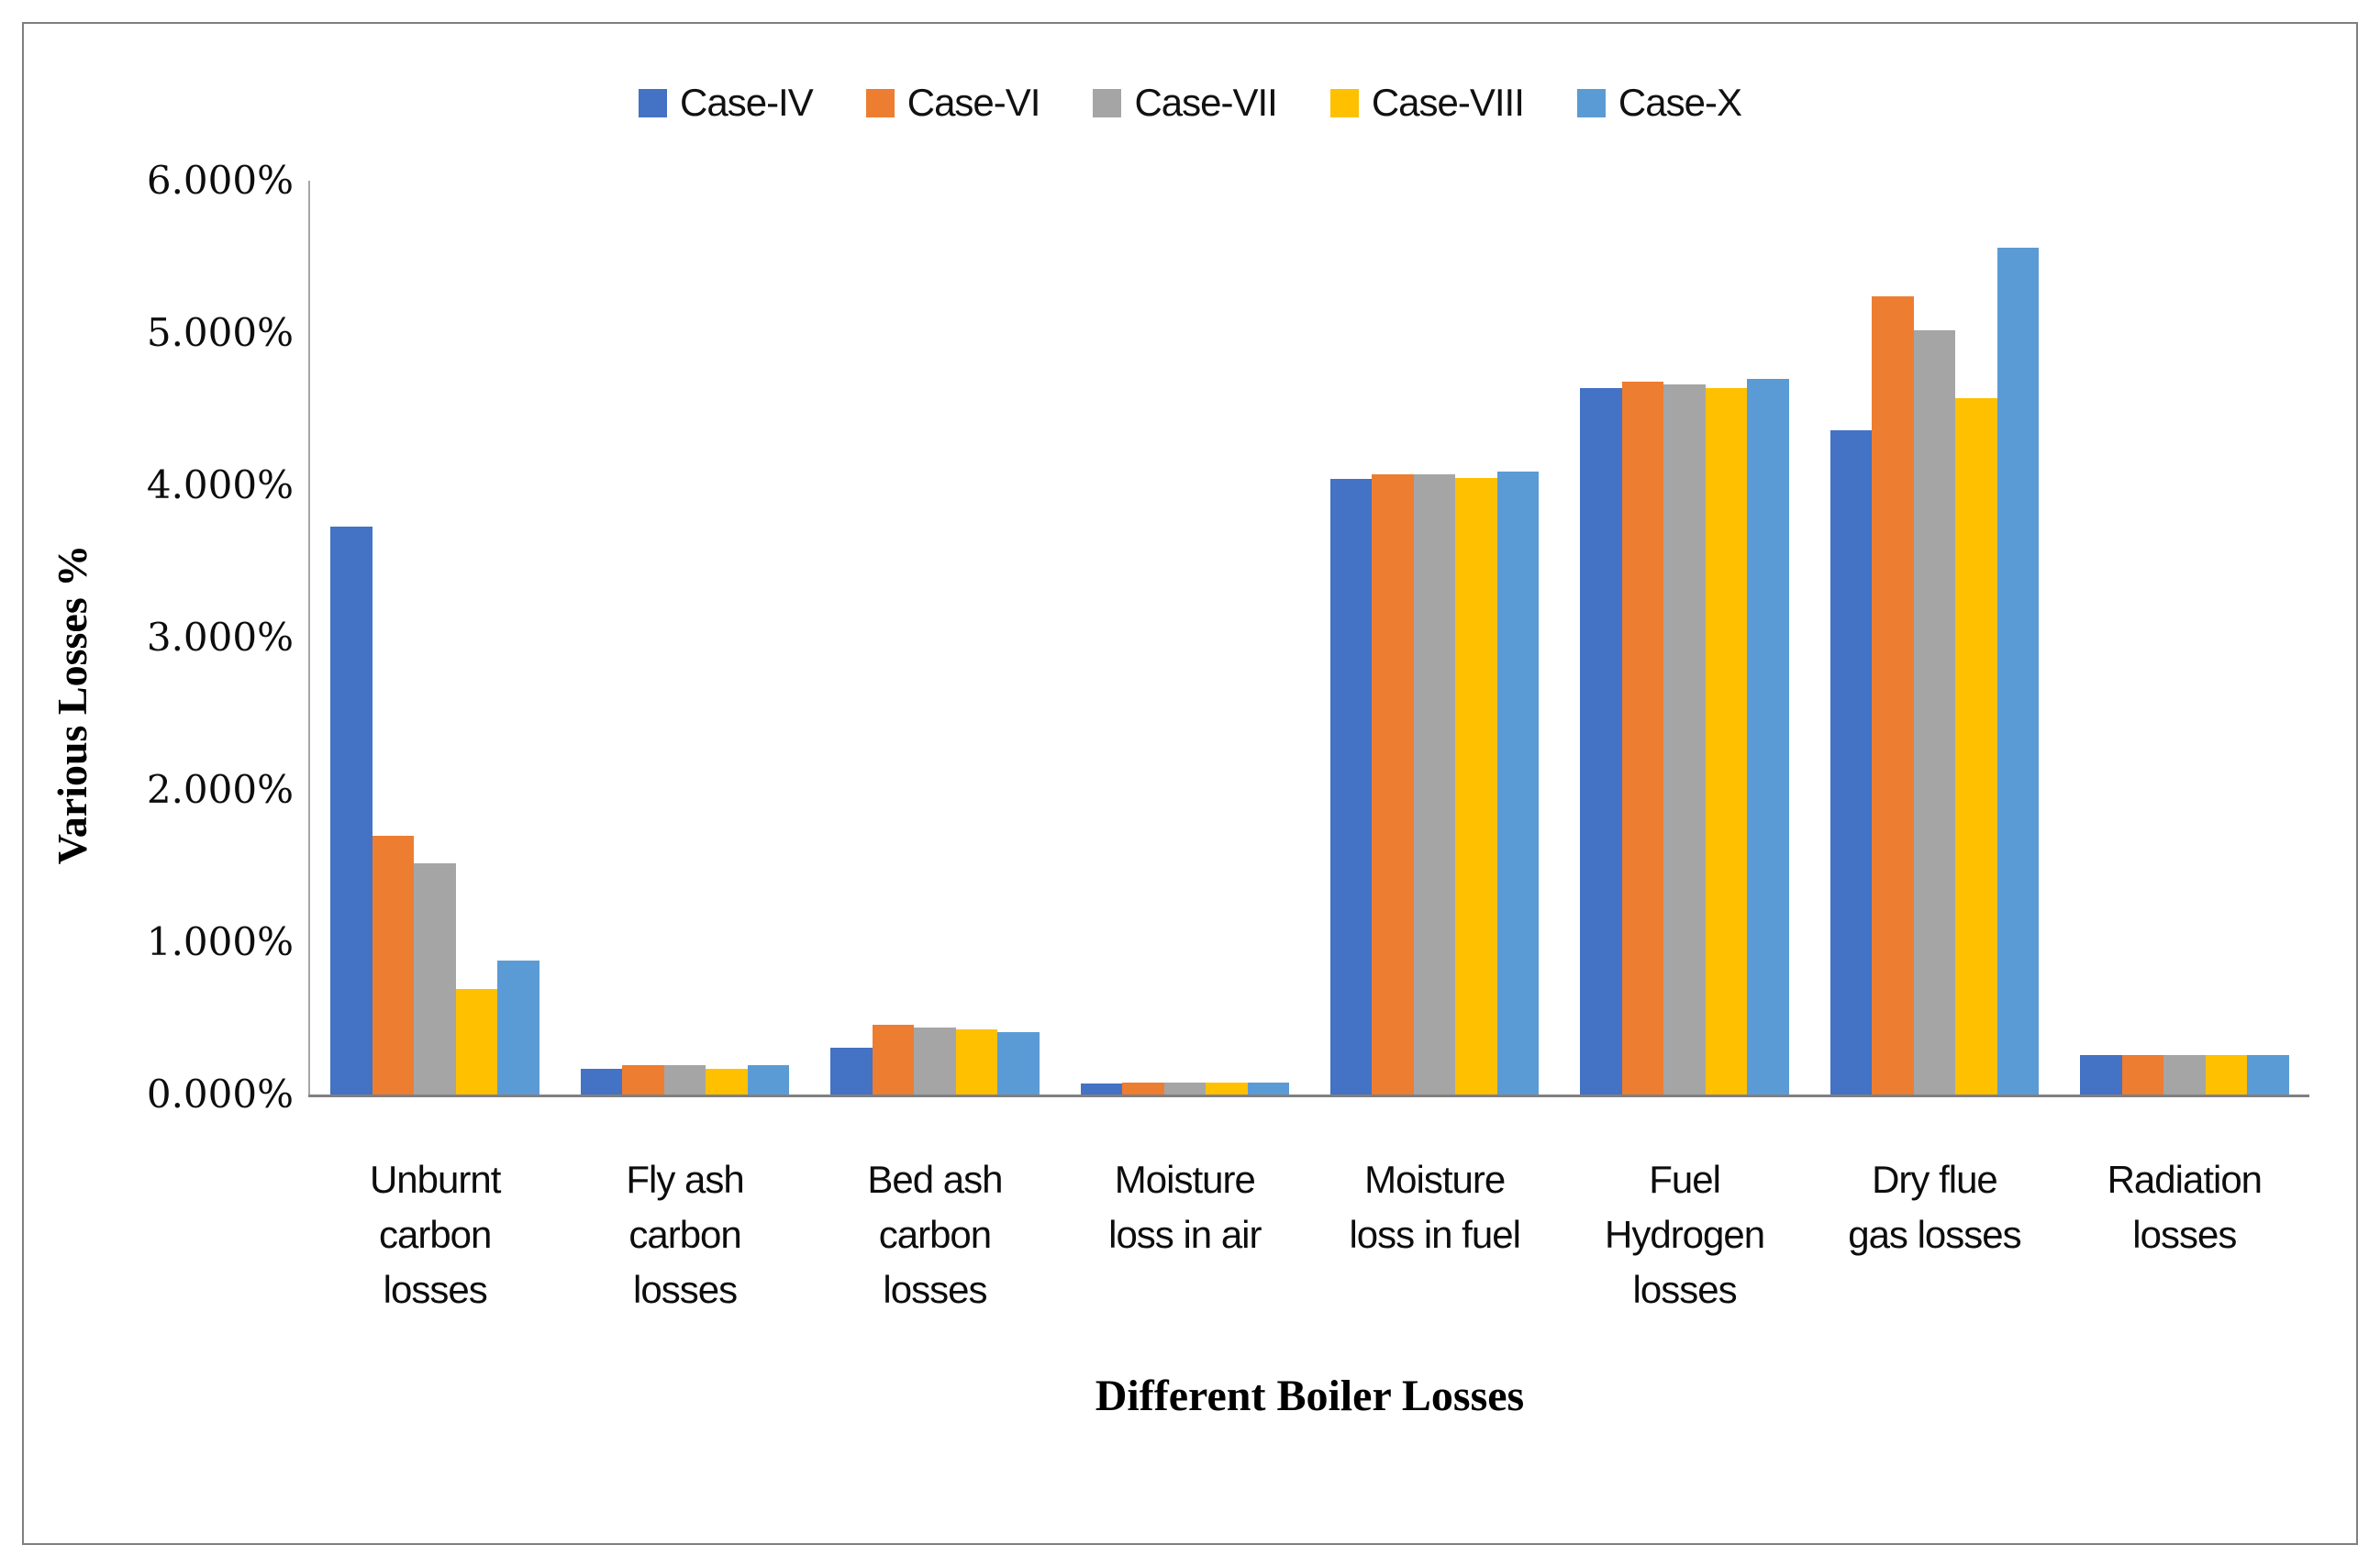 This screenshot has width=2380, height=1567. What do you see at coordinates (1185, 1207) in the screenshot?
I see `category-label: Moisture loss in air` at bounding box center [1185, 1207].